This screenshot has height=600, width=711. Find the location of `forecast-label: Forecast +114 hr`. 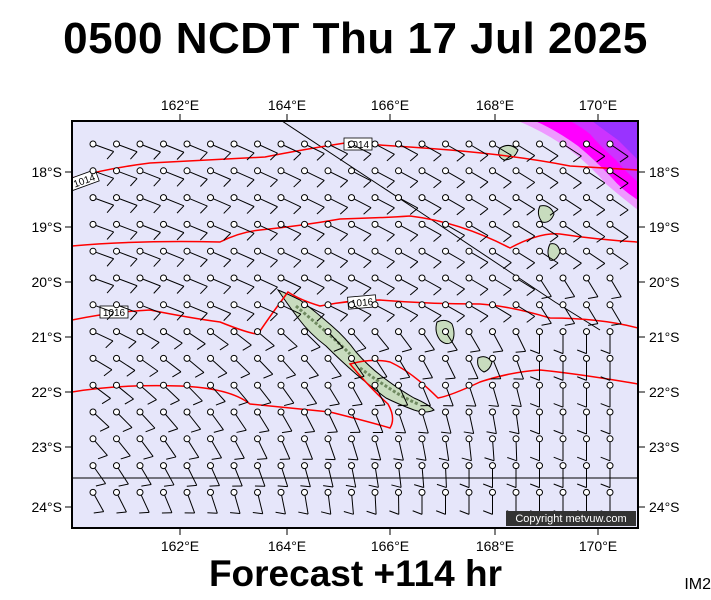

forecast-label: Forecast +114 hr is located at coordinates (355, 573).